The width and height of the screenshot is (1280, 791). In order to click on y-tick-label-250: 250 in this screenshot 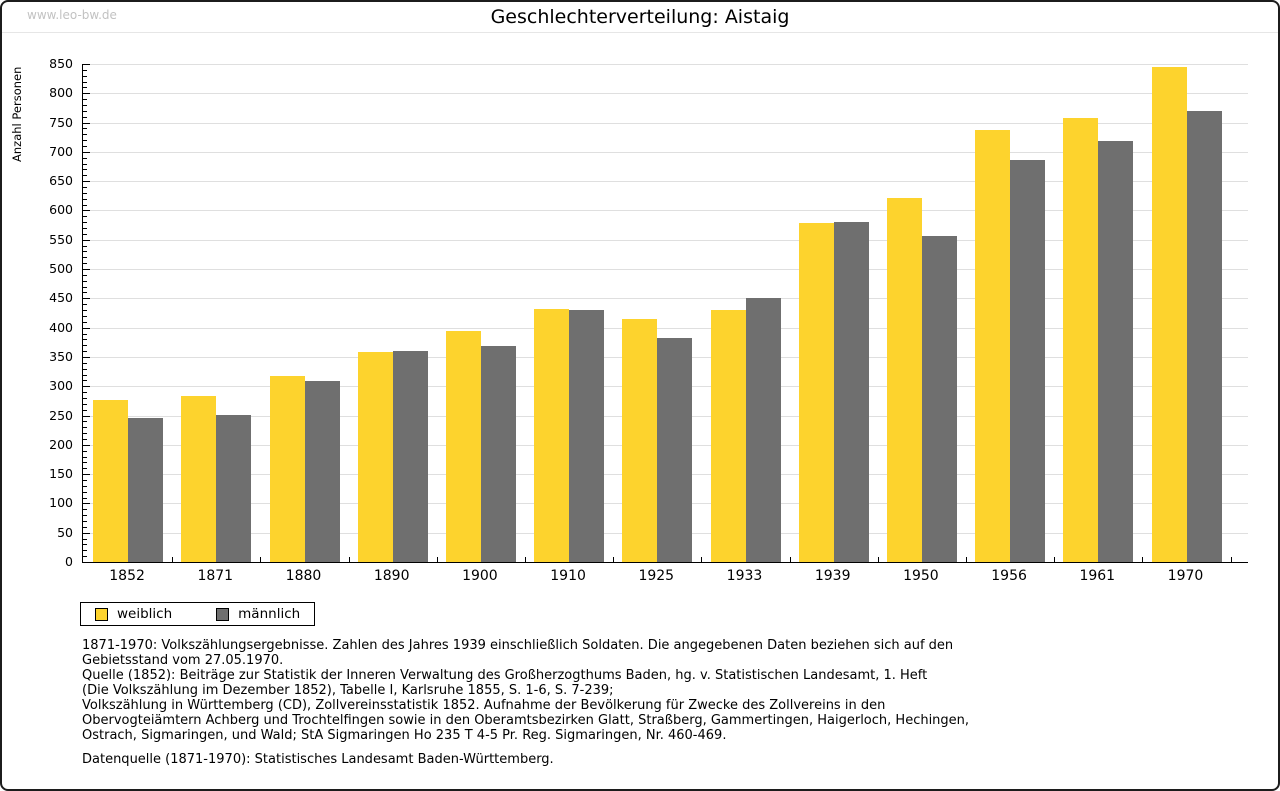, I will do `click(61, 415)`.